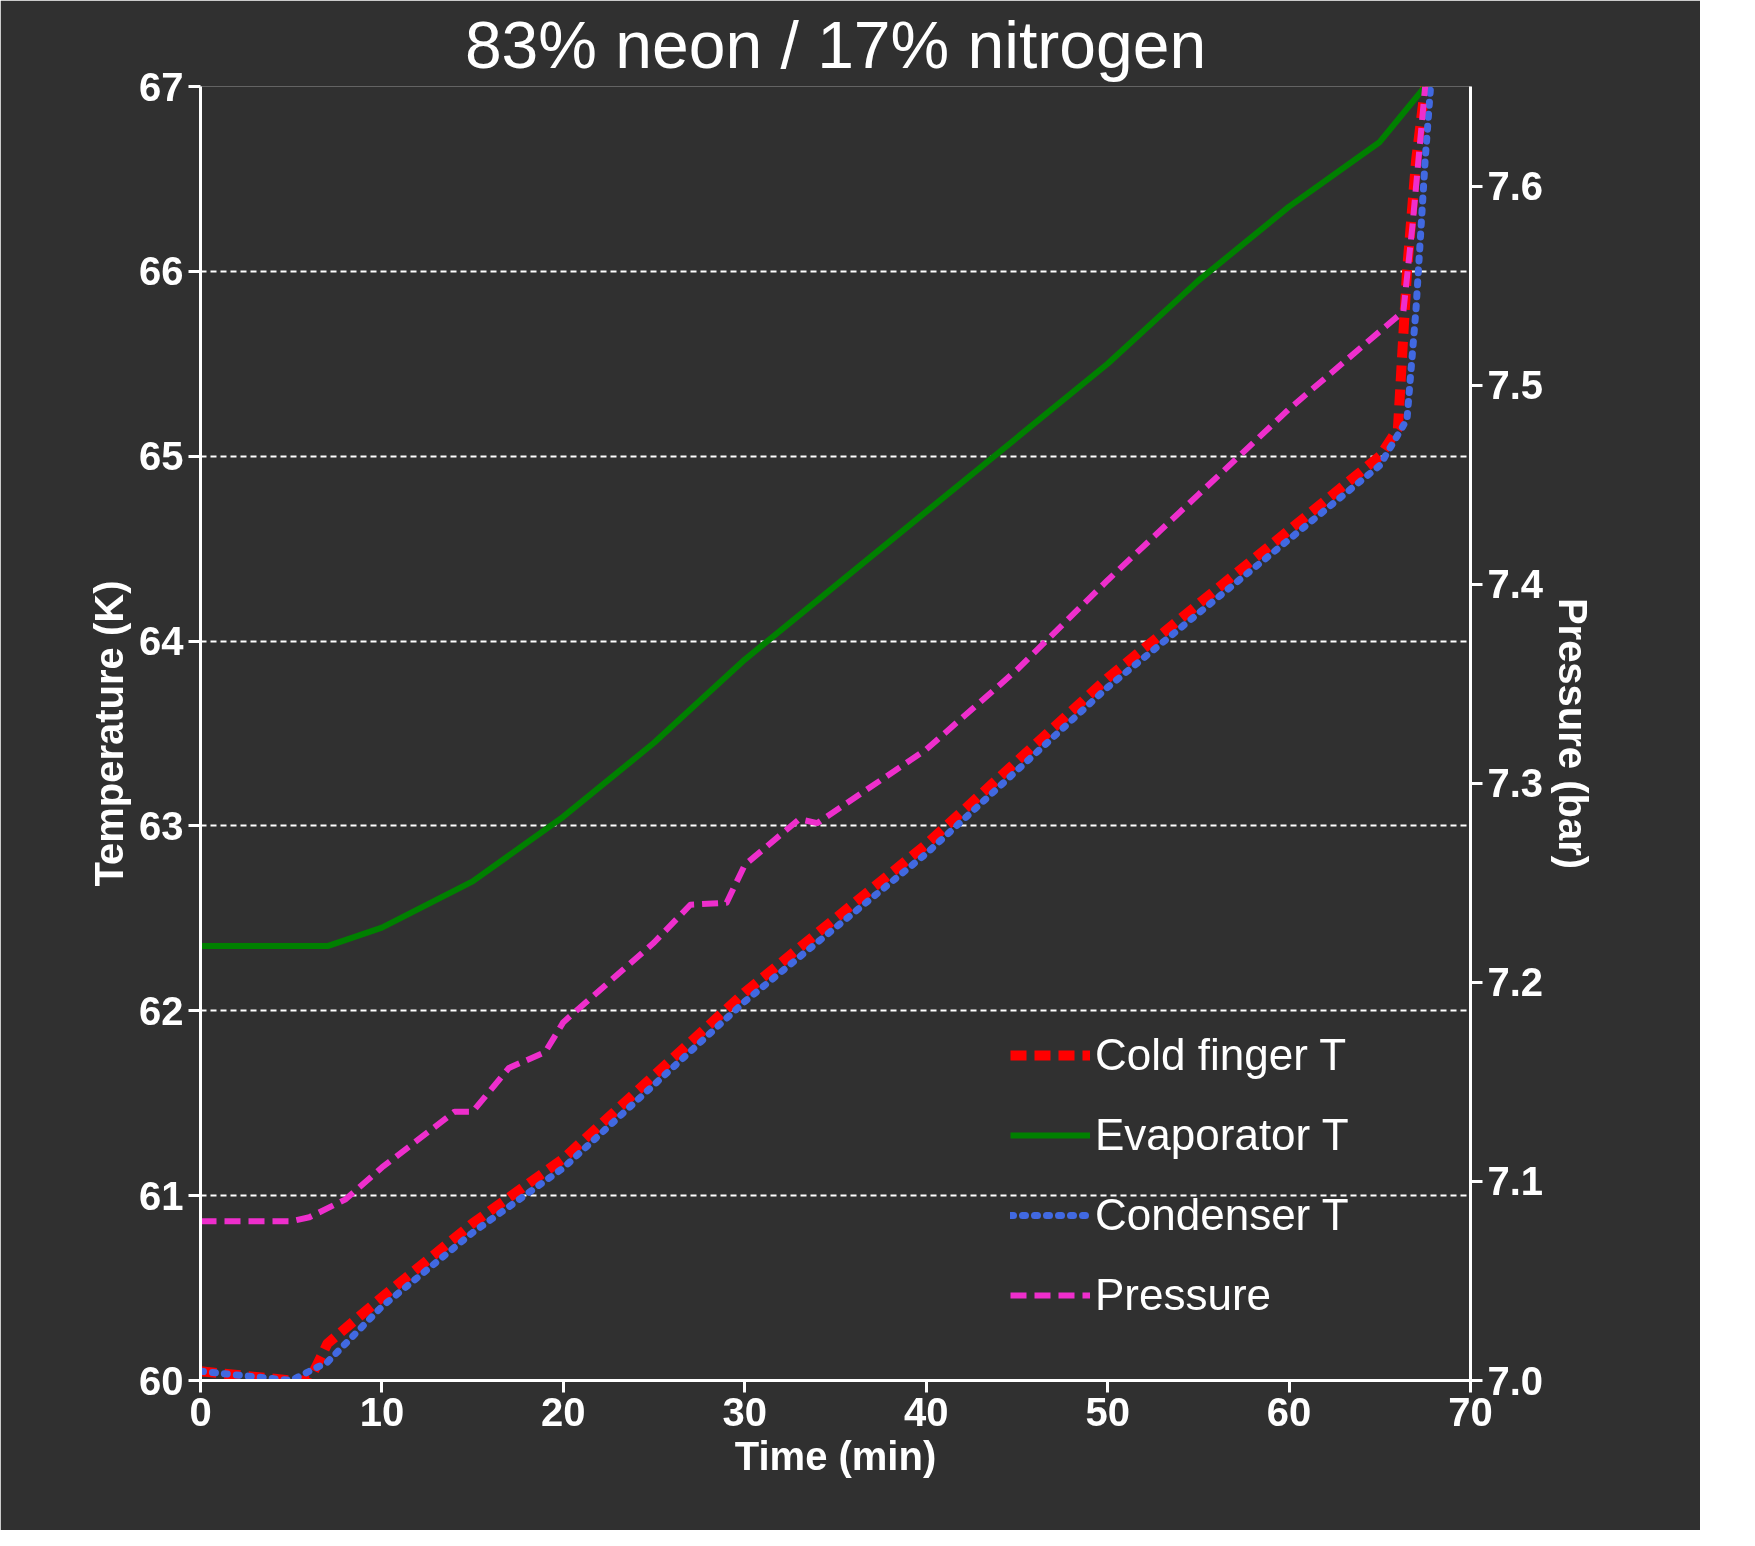 The height and width of the screenshot is (1546, 1755). Describe the element at coordinates (162, 641) in the screenshot. I see `y-tick-label: 64` at that location.